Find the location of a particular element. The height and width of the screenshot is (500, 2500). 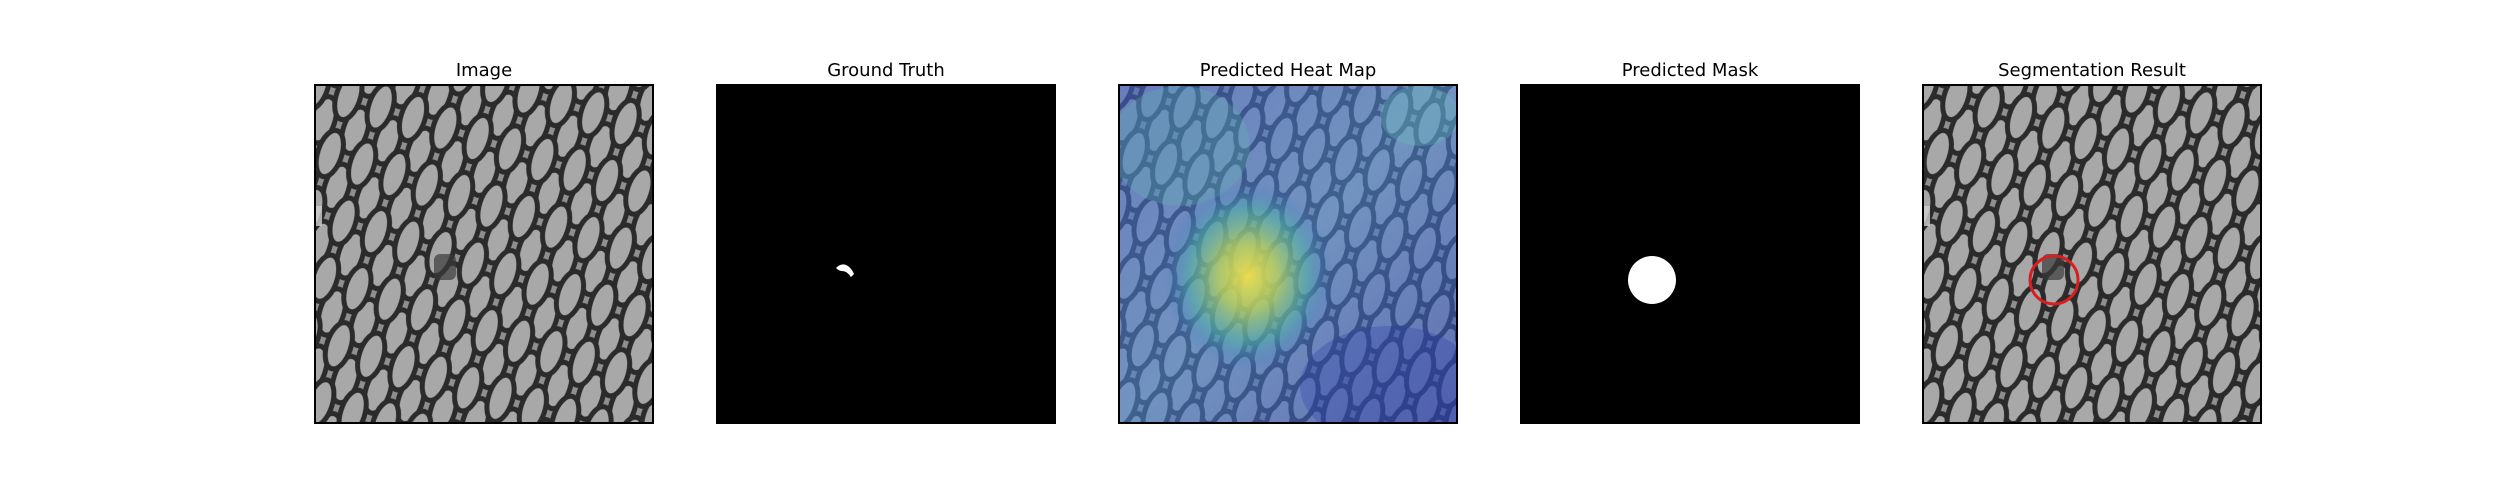

segmentation-contour is located at coordinates (2054, 280).